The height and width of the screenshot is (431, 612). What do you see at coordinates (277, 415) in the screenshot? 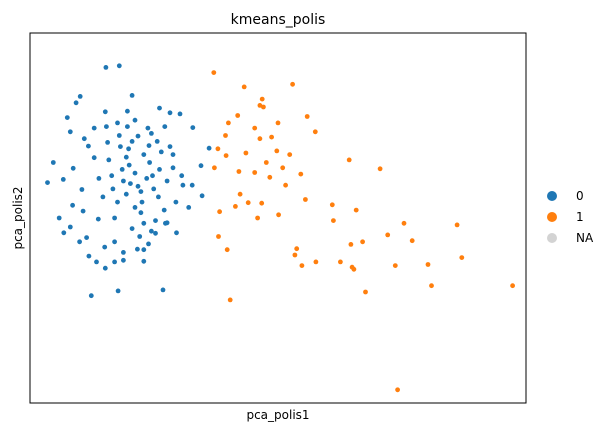
I see `x-axis-label: pca_polis1` at bounding box center [277, 415].